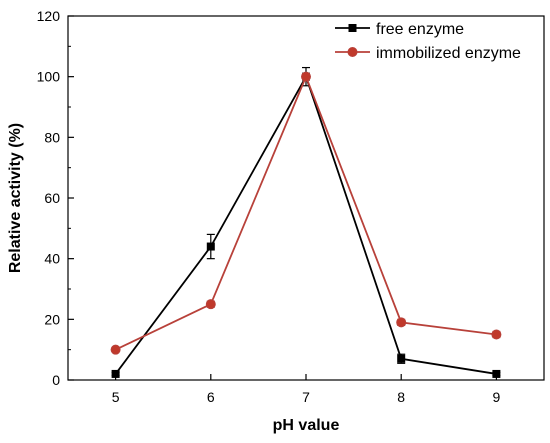 The image size is (550, 443). Describe the element at coordinates (52, 259) in the screenshot. I see `y-tick-label: 40` at that location.